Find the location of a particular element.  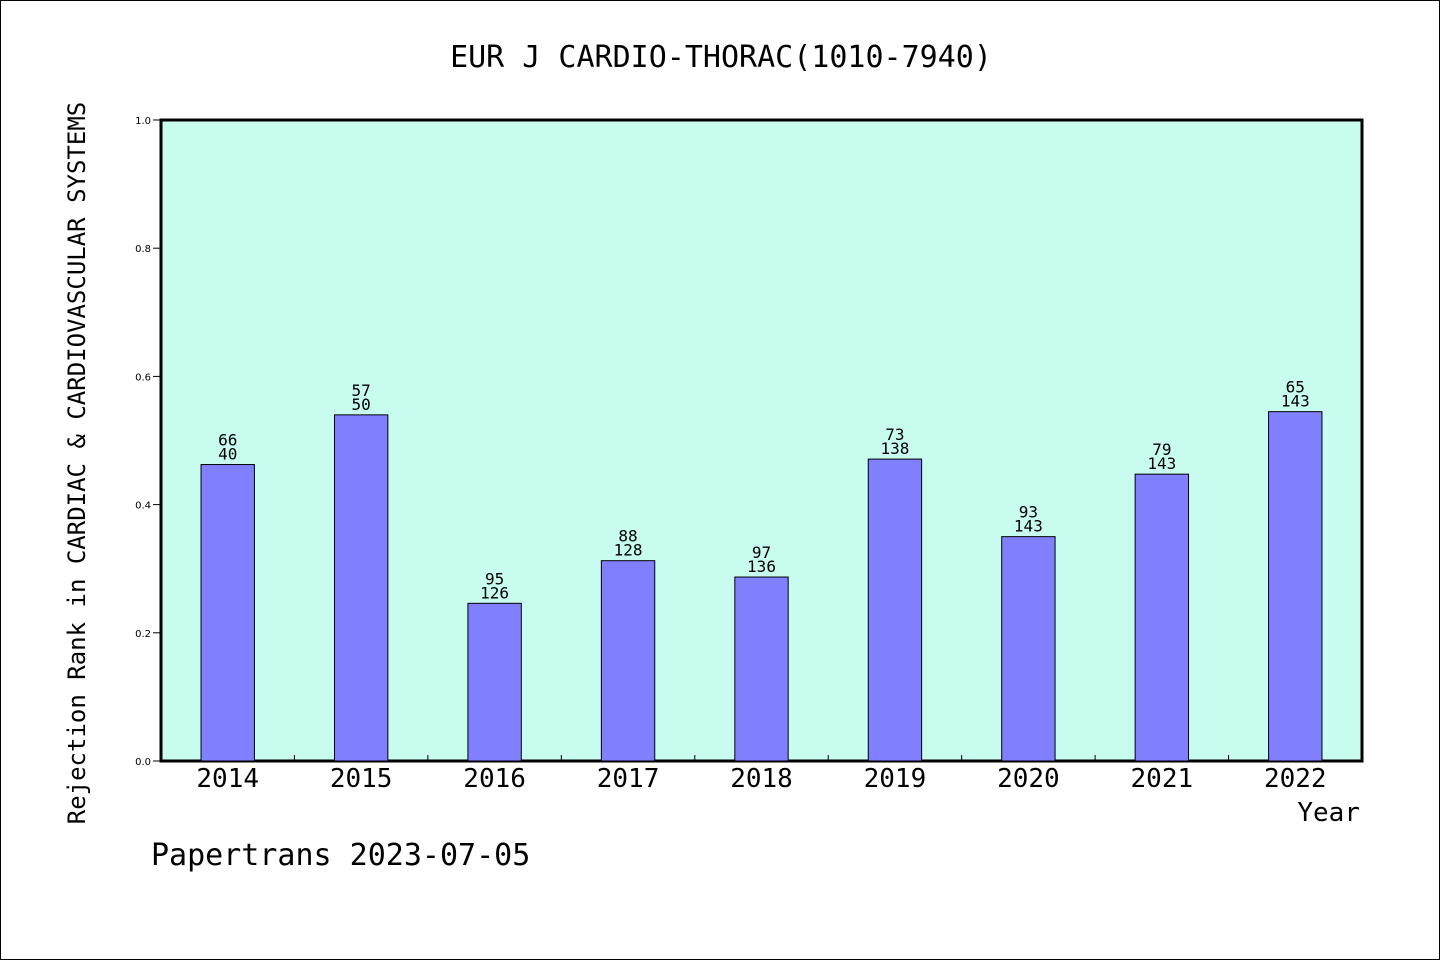

bar-label-bottom-2017: 128 is located at coordinates (628, 550).